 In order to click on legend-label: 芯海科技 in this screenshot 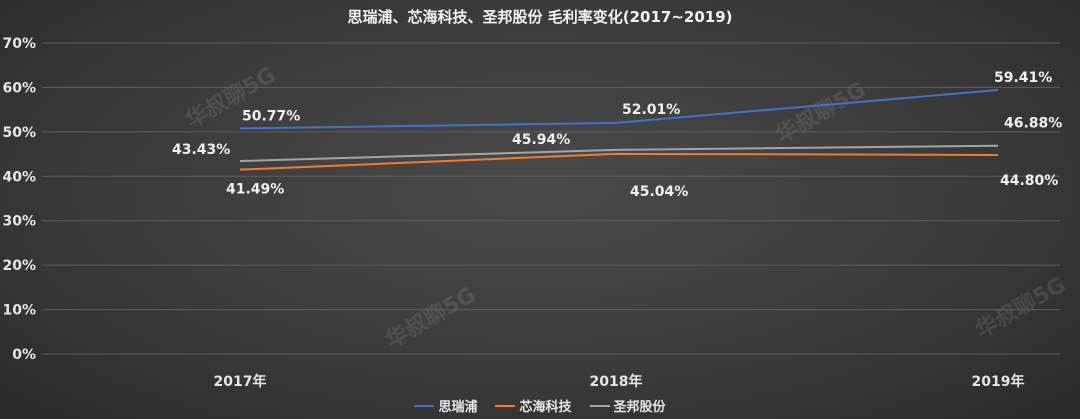, I will do `click(545, 407)`.